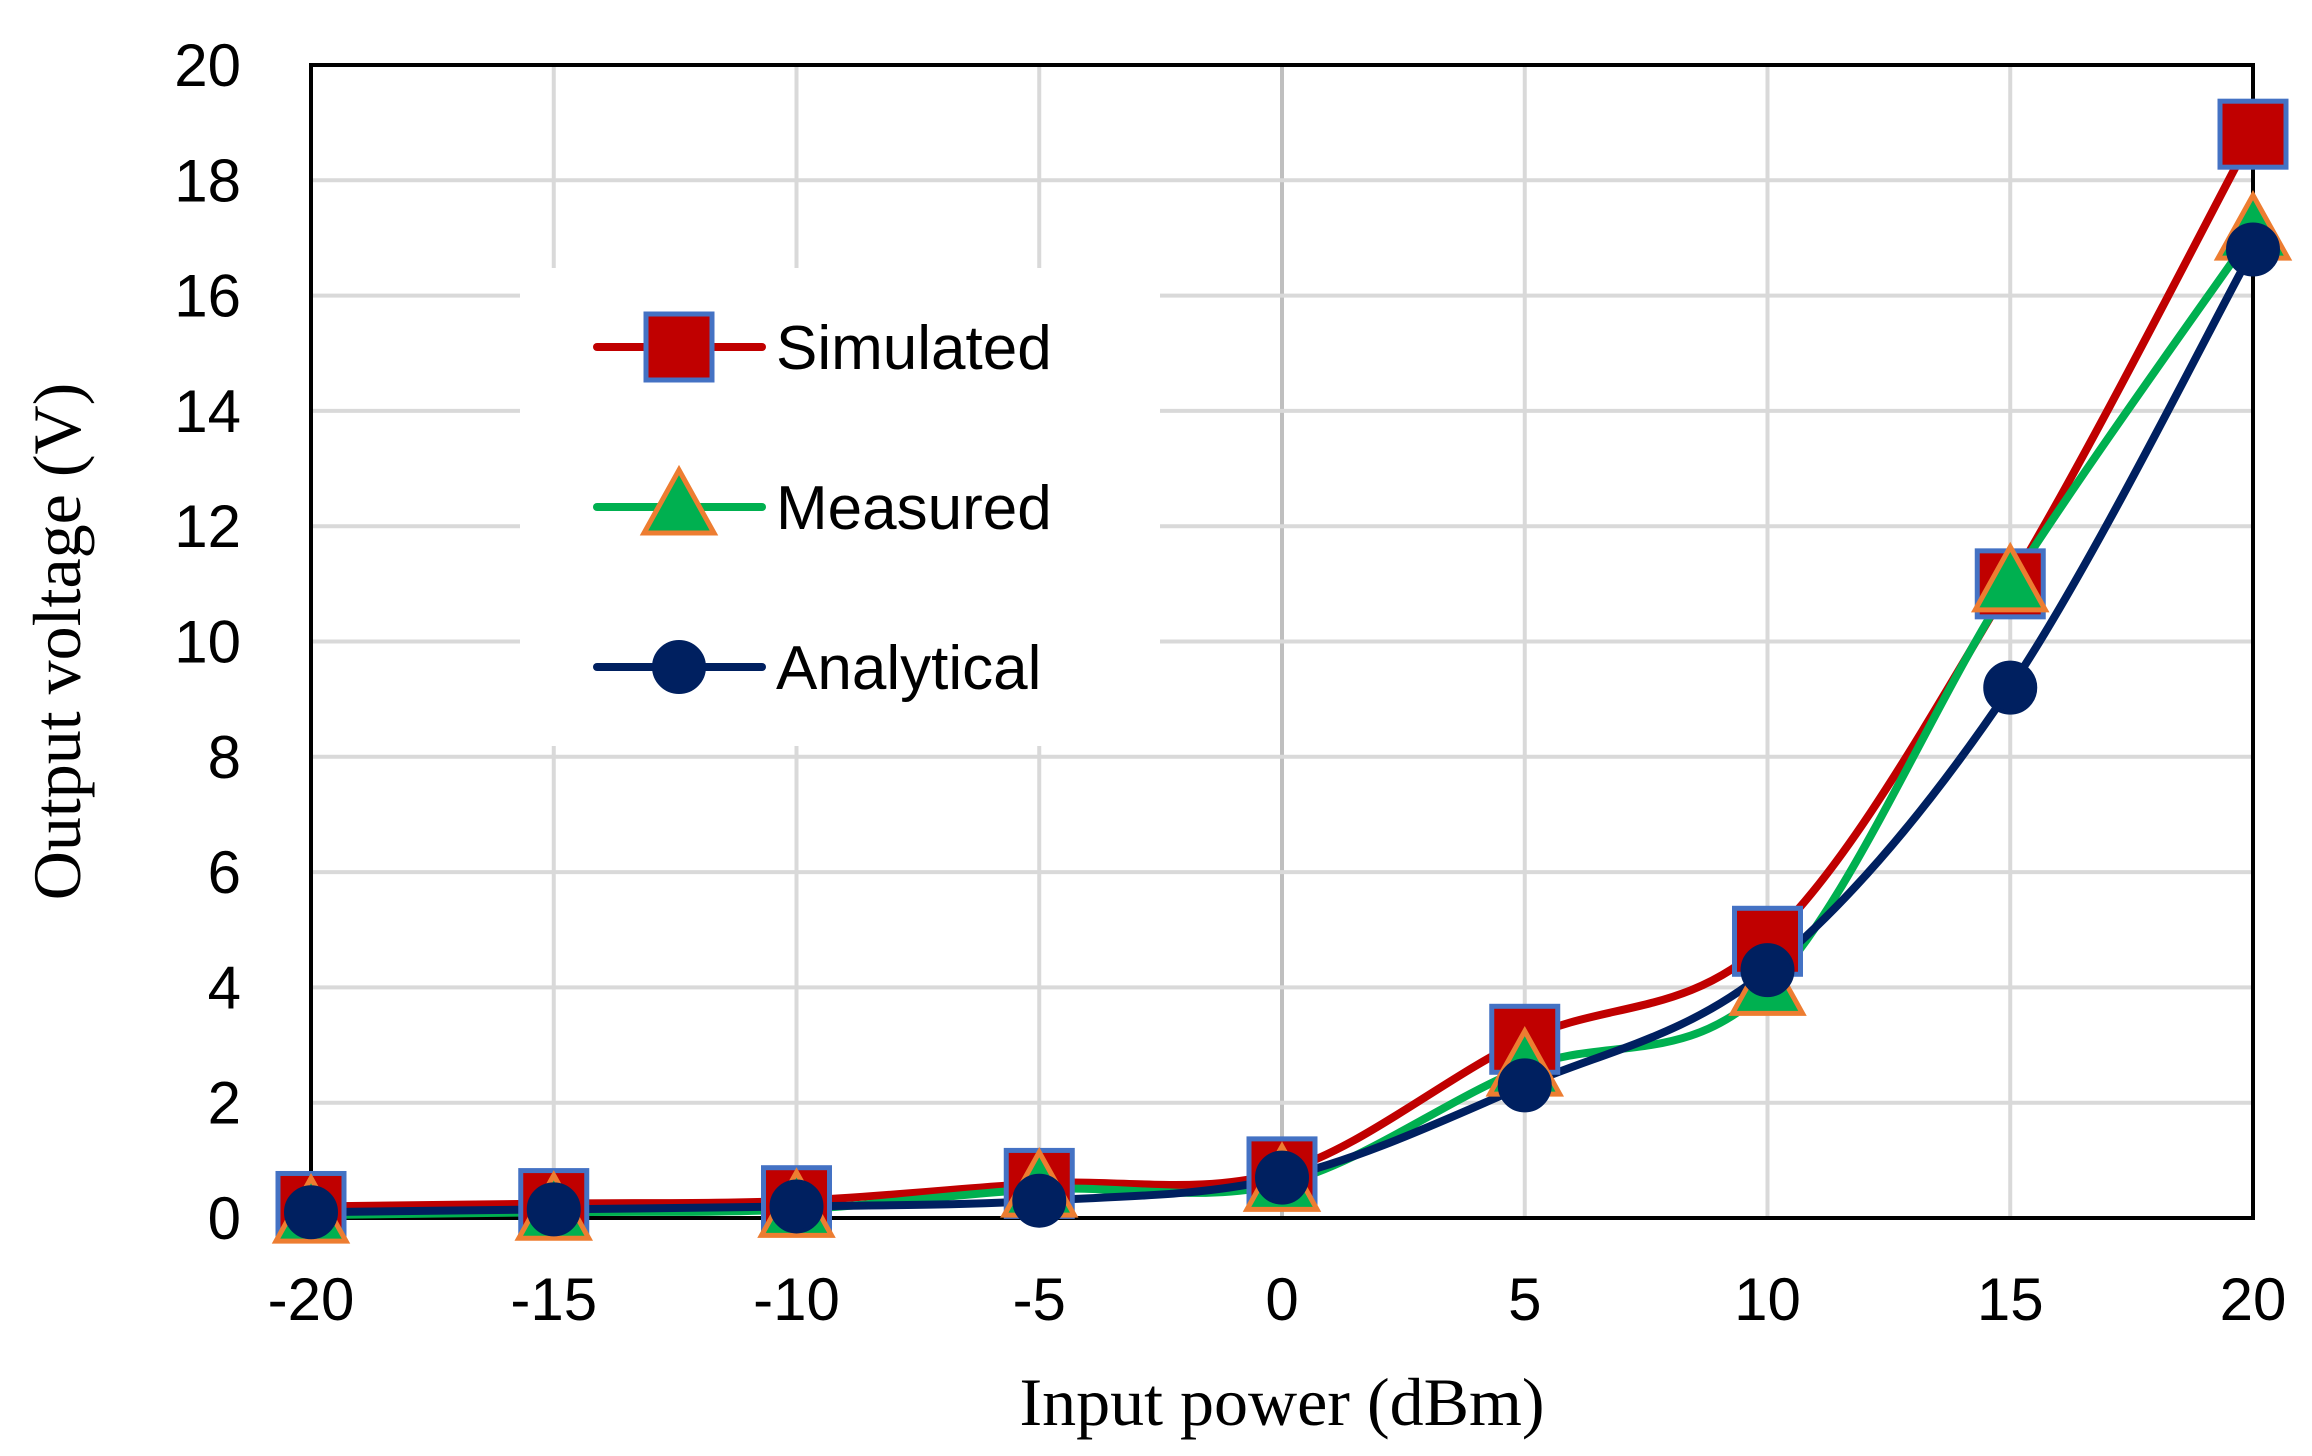 The image size is (2312, 1456). Describe the element at coordinates (553, 1299) in the screenshot. I see `x-tick-label: -15` at that location.